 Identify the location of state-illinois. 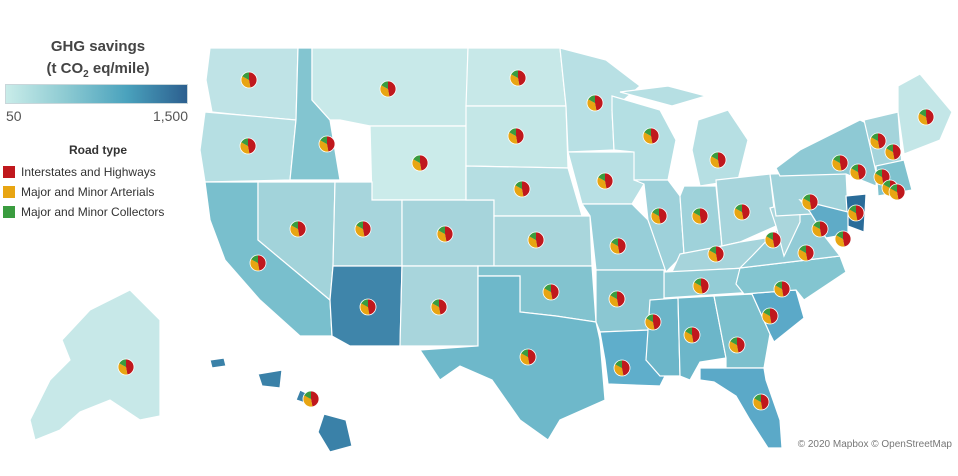
(659, 226).